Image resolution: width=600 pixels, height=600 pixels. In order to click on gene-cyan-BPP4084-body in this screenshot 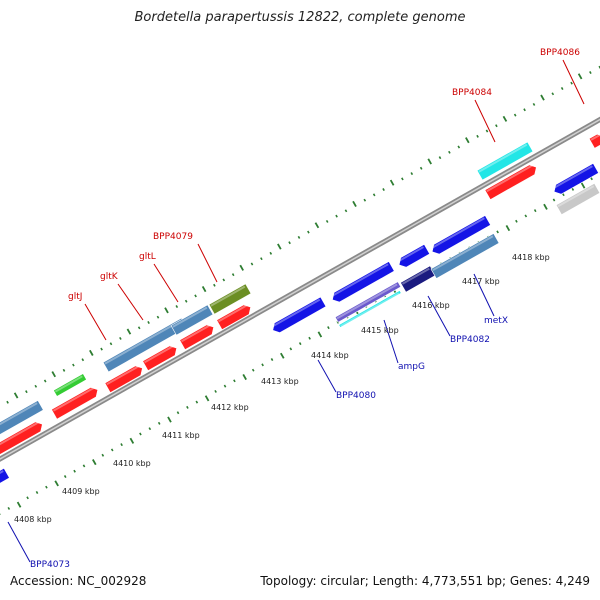, I will do `click(505, 161)`.